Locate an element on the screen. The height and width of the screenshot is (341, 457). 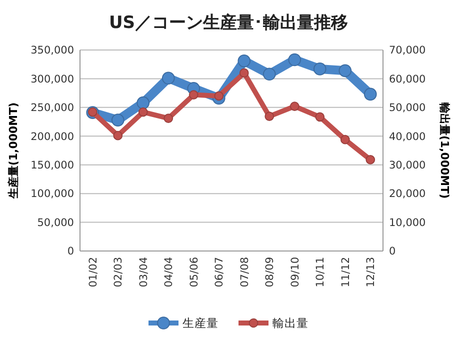
legend-label: 輸出量 is located at coordinates (290, 323).